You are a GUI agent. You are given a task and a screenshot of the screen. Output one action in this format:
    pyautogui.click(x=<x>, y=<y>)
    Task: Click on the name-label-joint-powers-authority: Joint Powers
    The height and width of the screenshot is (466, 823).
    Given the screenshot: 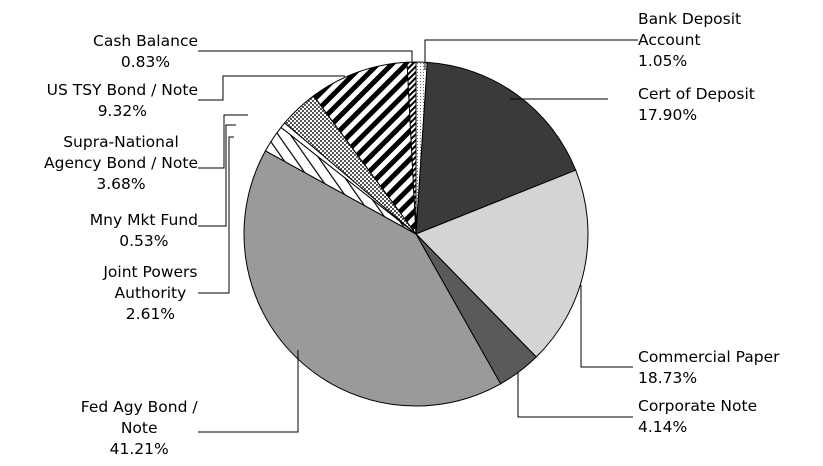 What is the action you would take?
    pyautogui.click(x=149, y=272)
    